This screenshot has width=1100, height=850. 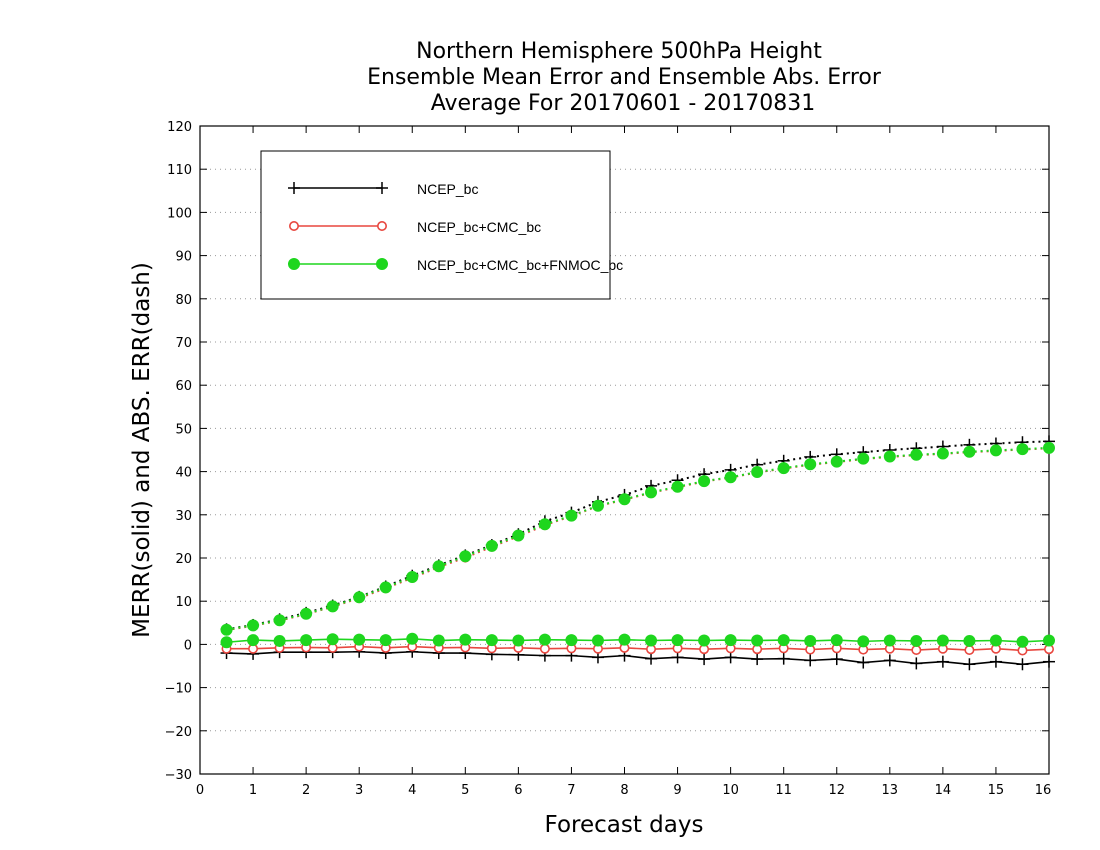 What do you see at coordinates (520, 265) in the screenshot?
I see `legend-label: NCEP_bc+CMC_bc+FNMOC_bc` at bounding box center [520, 265].